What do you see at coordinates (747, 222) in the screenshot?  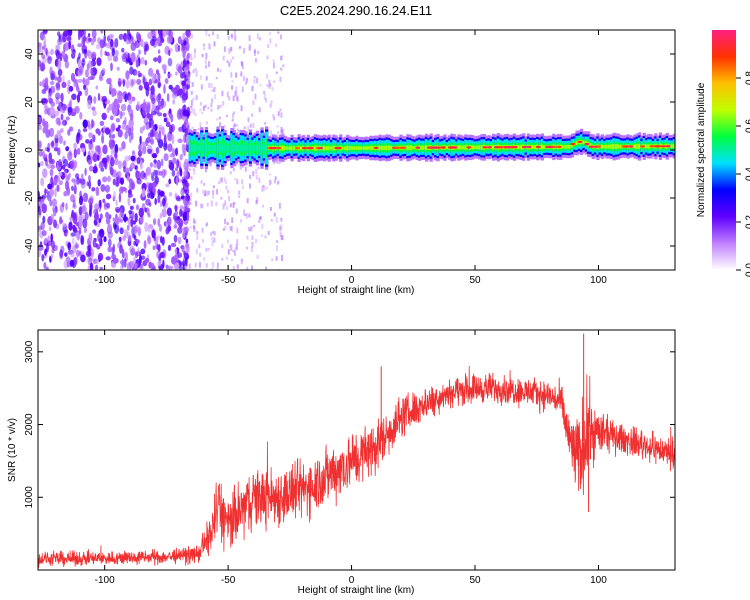 I see `colorbar-tick-label: 0.2` at bounding box center [747, 222].